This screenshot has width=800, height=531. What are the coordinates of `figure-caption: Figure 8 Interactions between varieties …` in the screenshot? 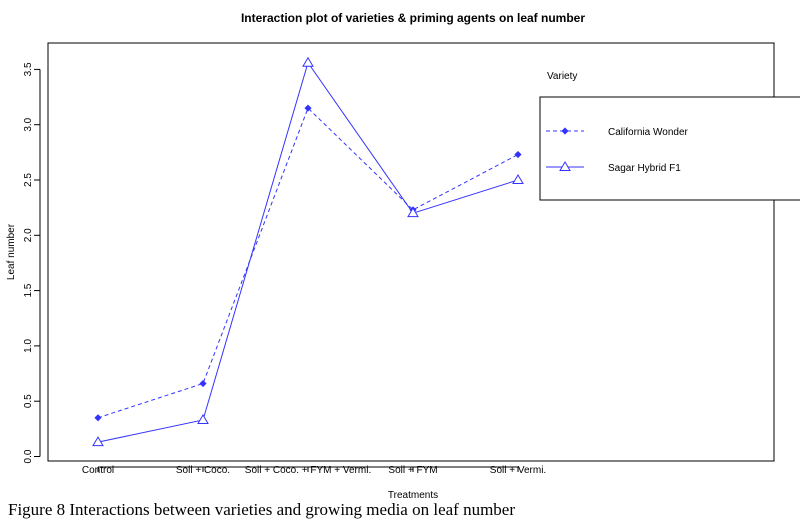 It's located at (261, 509).